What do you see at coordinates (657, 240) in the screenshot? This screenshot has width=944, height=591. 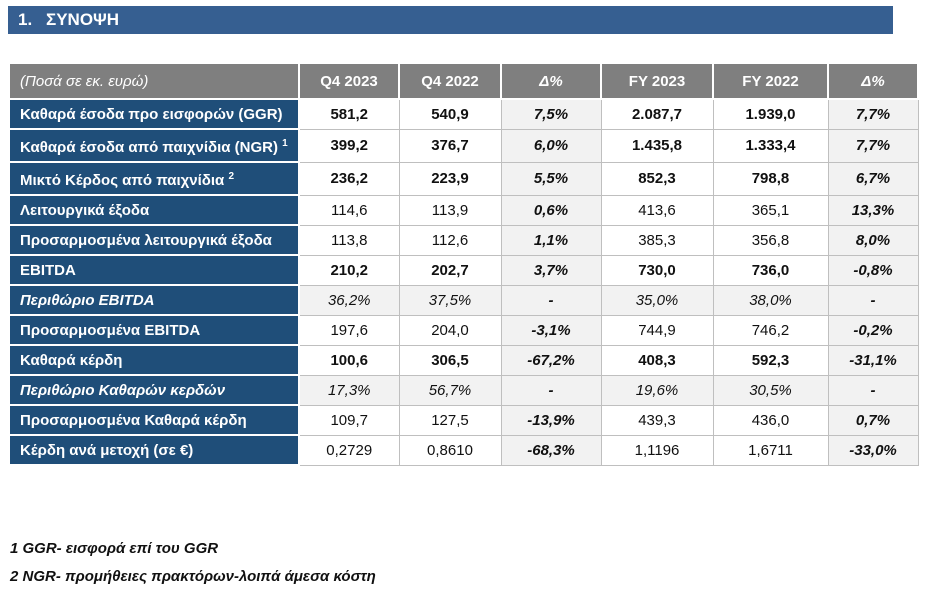 I see `value-cell: 385,3` at bounding box center [657, 240].